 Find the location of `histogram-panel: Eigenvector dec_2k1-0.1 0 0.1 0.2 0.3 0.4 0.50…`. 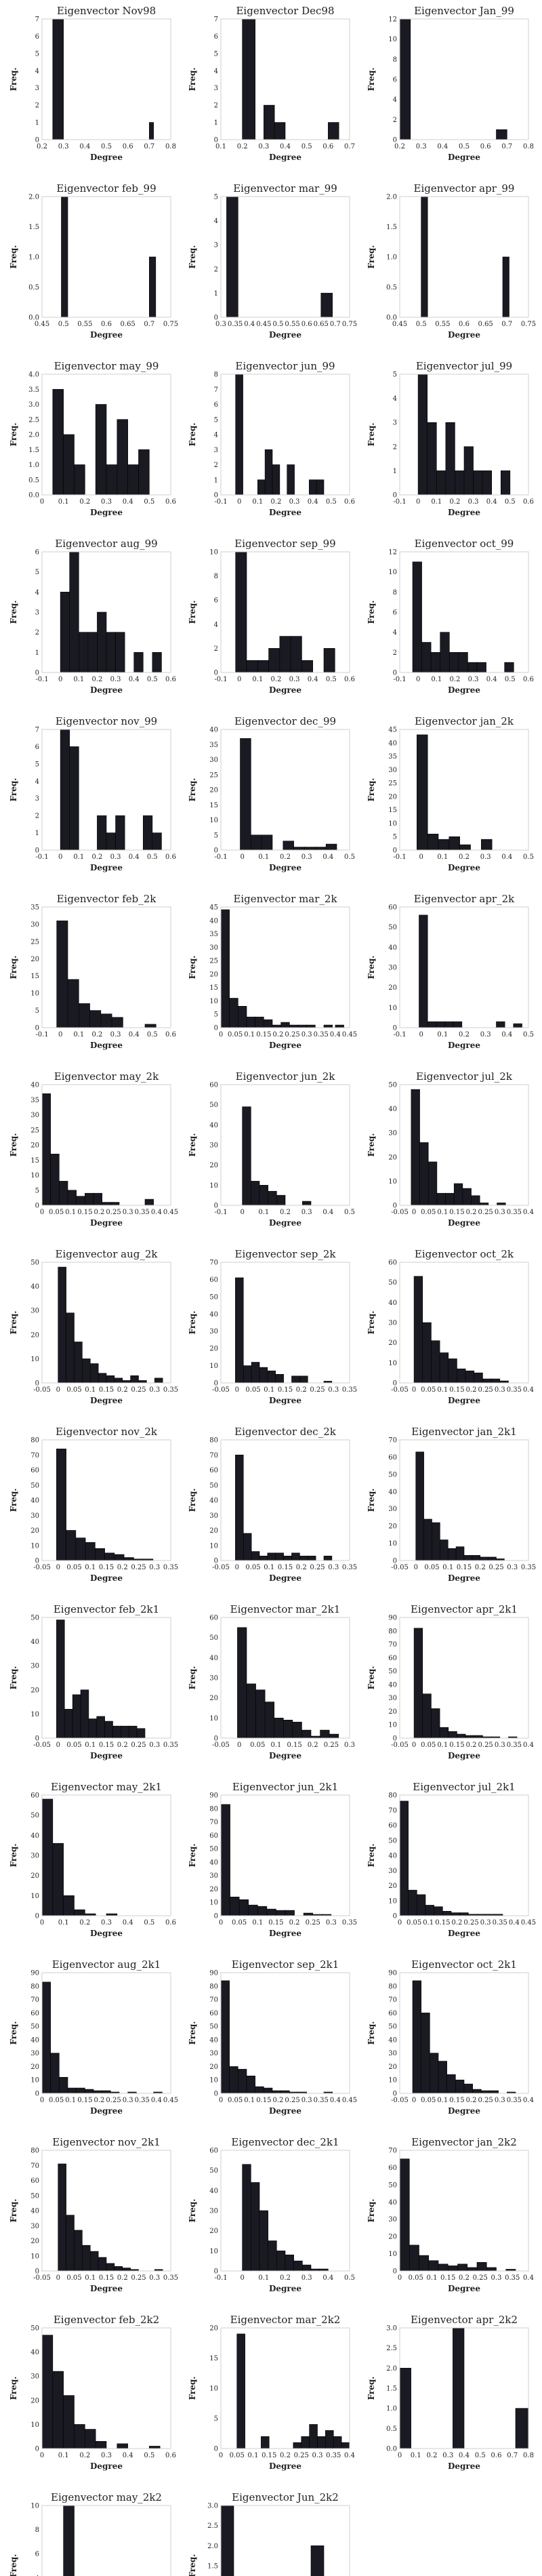

histogram-panel: Eigenvector dec_2k1-0.1 0 0.1 0.2 0.3 0.4 0.50… is located at coordinates (271, 2214).